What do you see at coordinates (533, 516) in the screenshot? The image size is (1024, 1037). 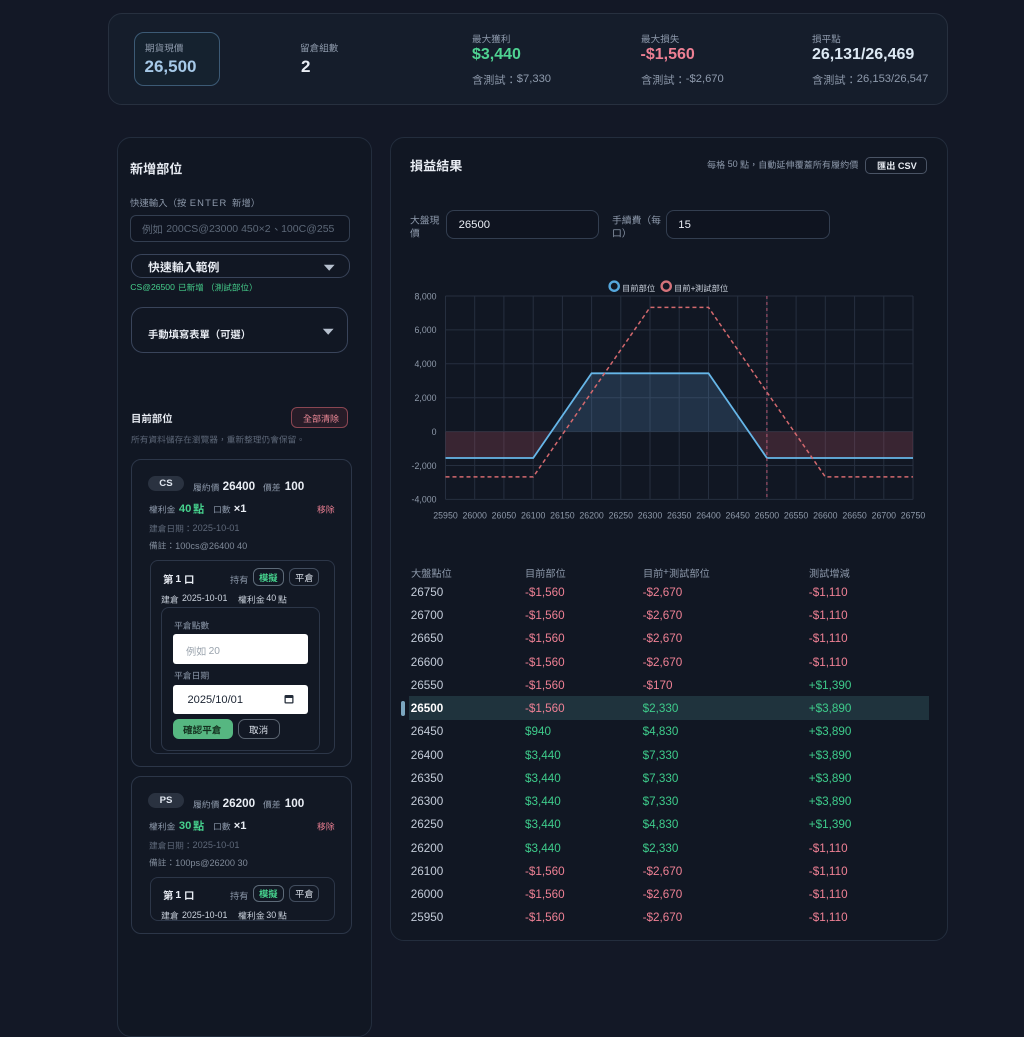 I see `svg-text: 26100` at bounding box center [533, 516].